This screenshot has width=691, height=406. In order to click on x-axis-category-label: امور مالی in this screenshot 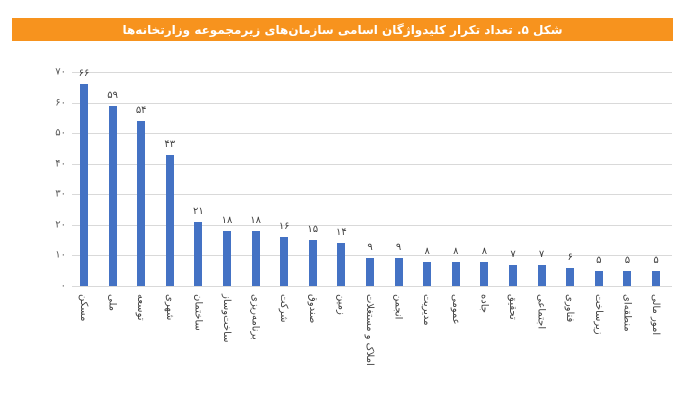, I will do `click(655, 315)`.